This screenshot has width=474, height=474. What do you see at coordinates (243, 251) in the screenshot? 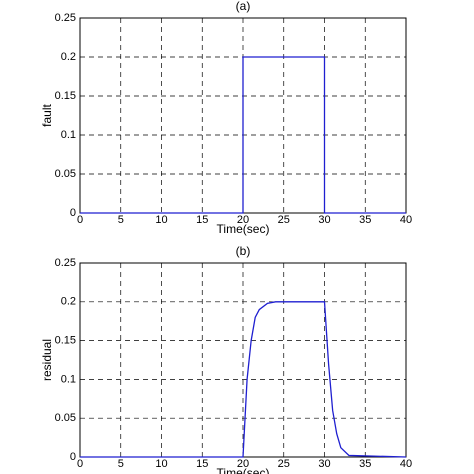
I see `chart-title: (b)` at bounding box center [243, 251].